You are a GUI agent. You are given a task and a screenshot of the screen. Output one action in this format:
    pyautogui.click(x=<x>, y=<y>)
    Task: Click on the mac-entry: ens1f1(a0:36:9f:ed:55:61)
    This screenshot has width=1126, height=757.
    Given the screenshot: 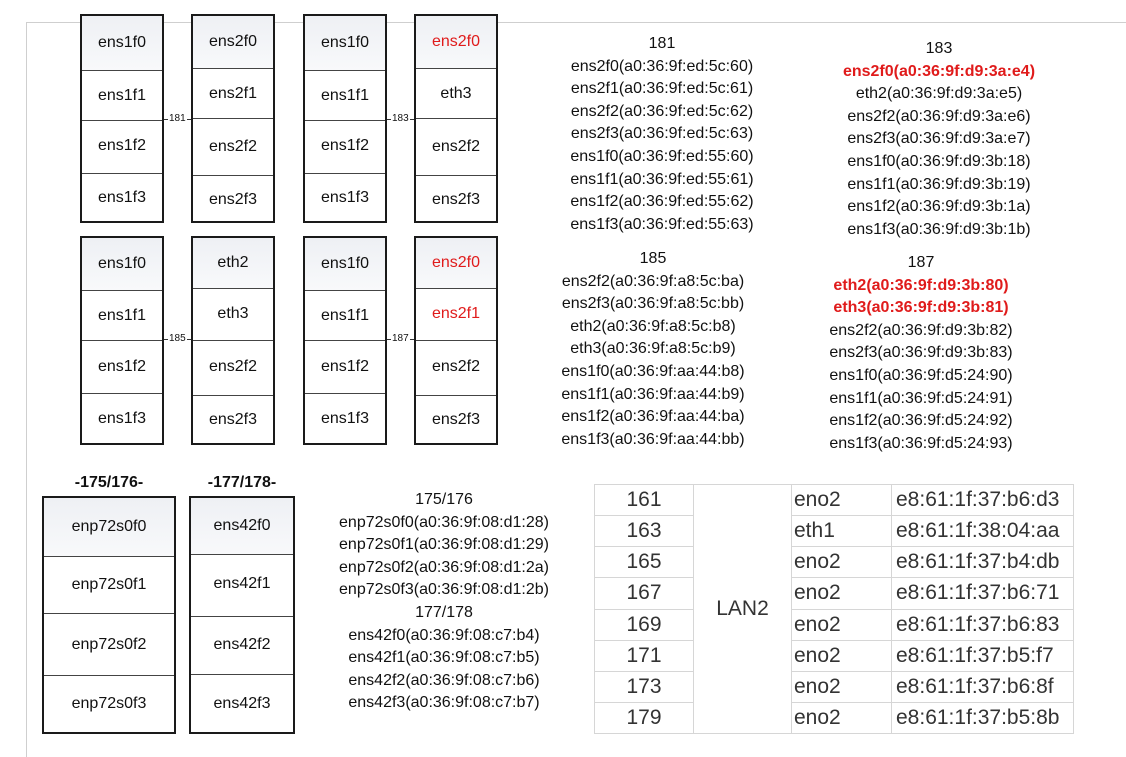 What is the action you would take?
    pyautogui.click(x=662, y=179)
    